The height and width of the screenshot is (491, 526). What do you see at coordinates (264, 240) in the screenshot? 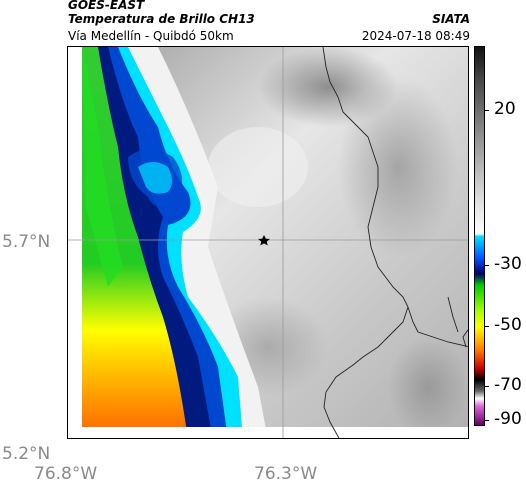
I see `star-icon` at bounding box center [264, 240].